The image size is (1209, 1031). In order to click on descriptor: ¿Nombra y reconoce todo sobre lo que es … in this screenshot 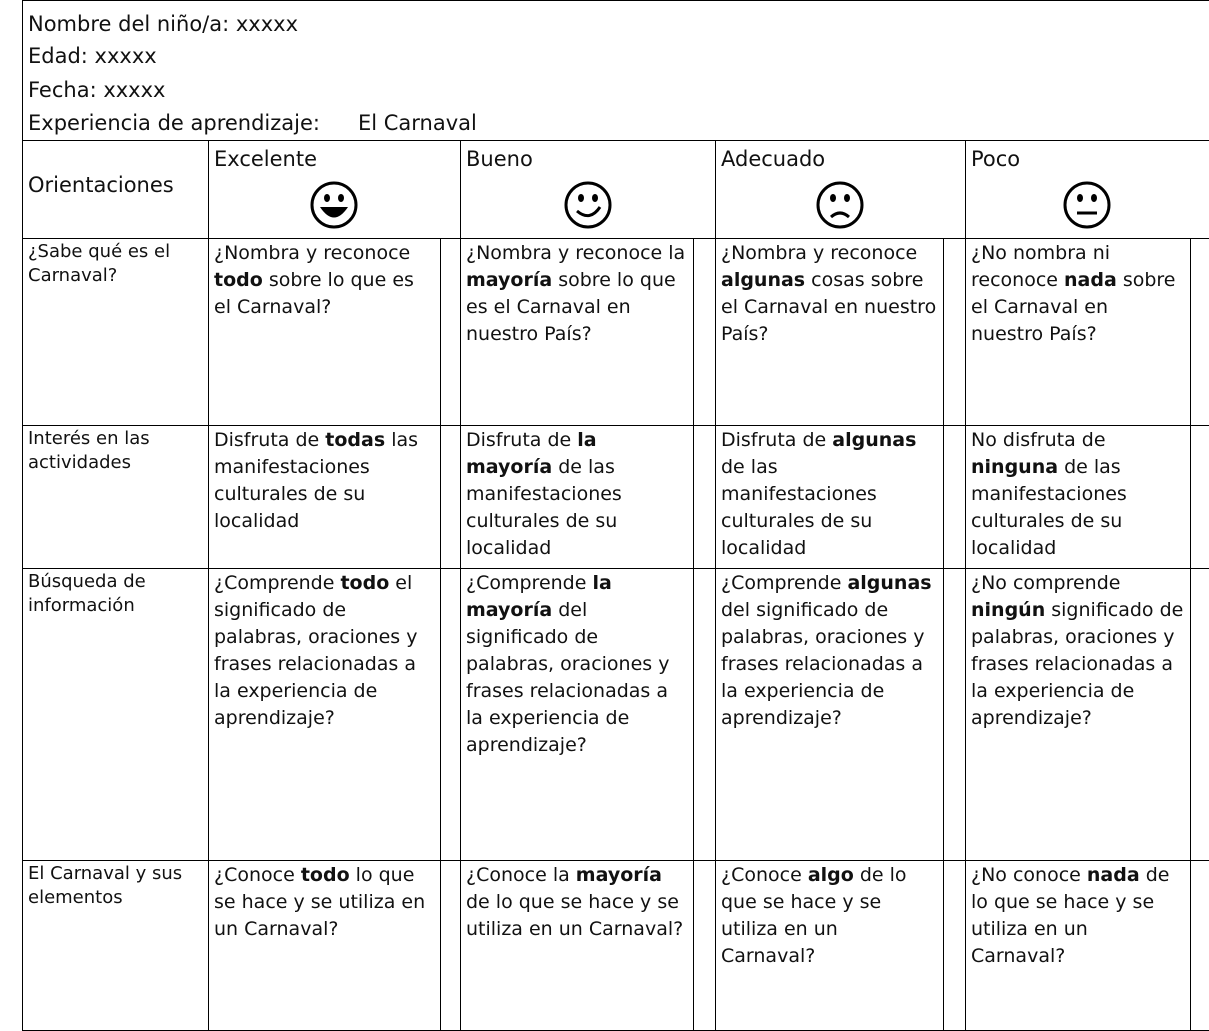, I will do `click(324, 280)`.